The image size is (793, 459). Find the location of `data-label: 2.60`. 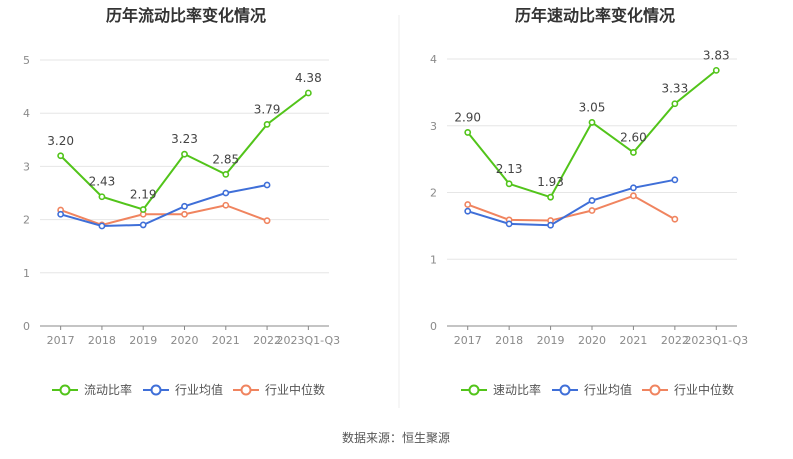

data-label: 2.60 is located at coordinates (633, 137).